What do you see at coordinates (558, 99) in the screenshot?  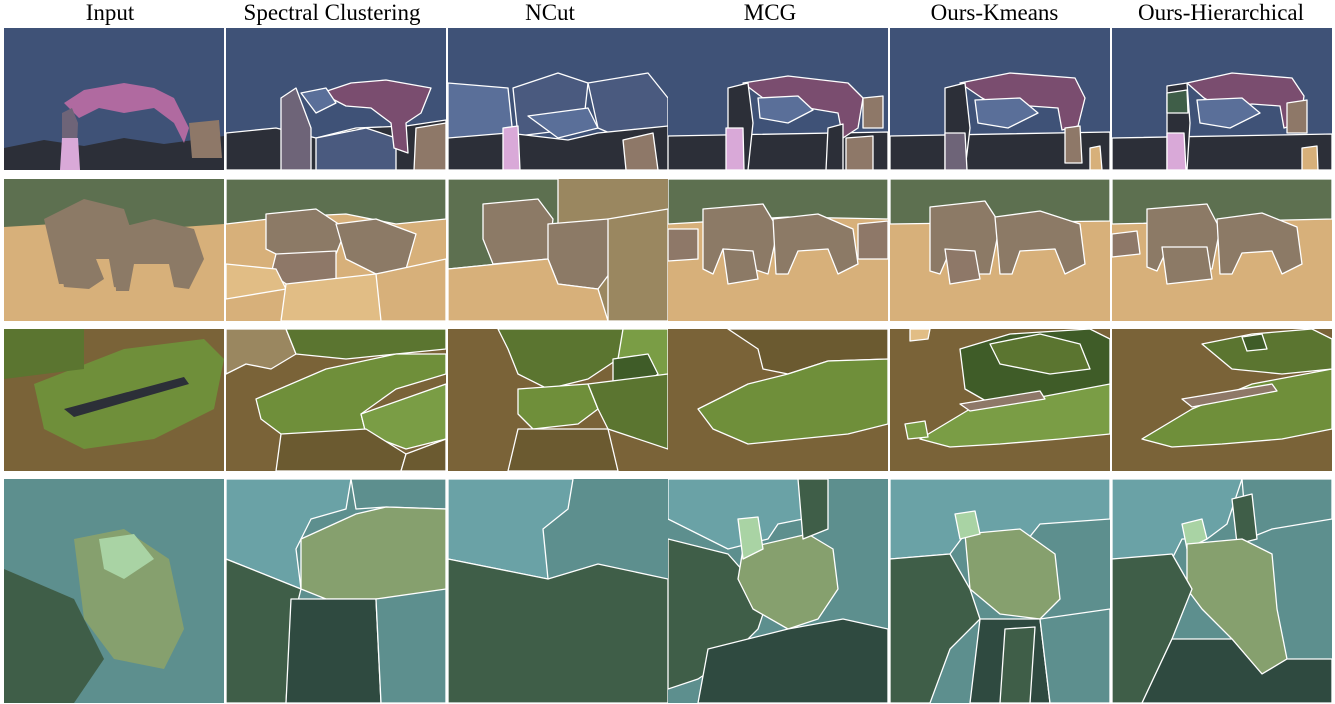 I see `panel-woman-ncut` at bounding box center [558, 99].